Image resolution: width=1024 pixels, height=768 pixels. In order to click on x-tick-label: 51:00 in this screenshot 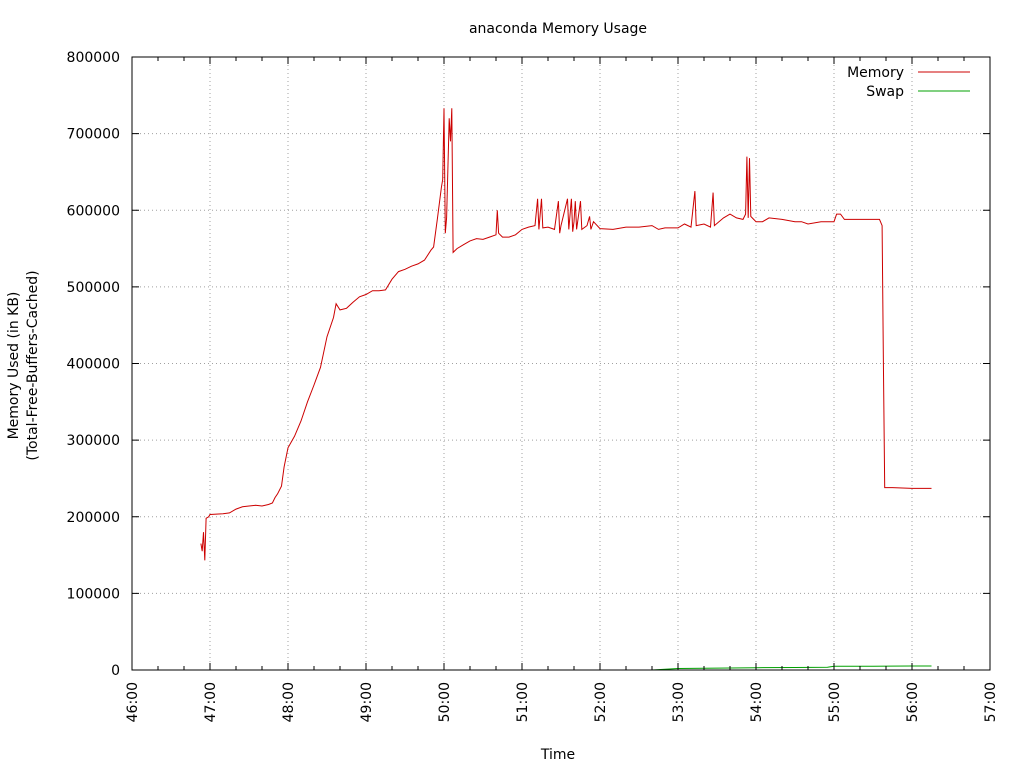, I will do `click(523, 702)`.